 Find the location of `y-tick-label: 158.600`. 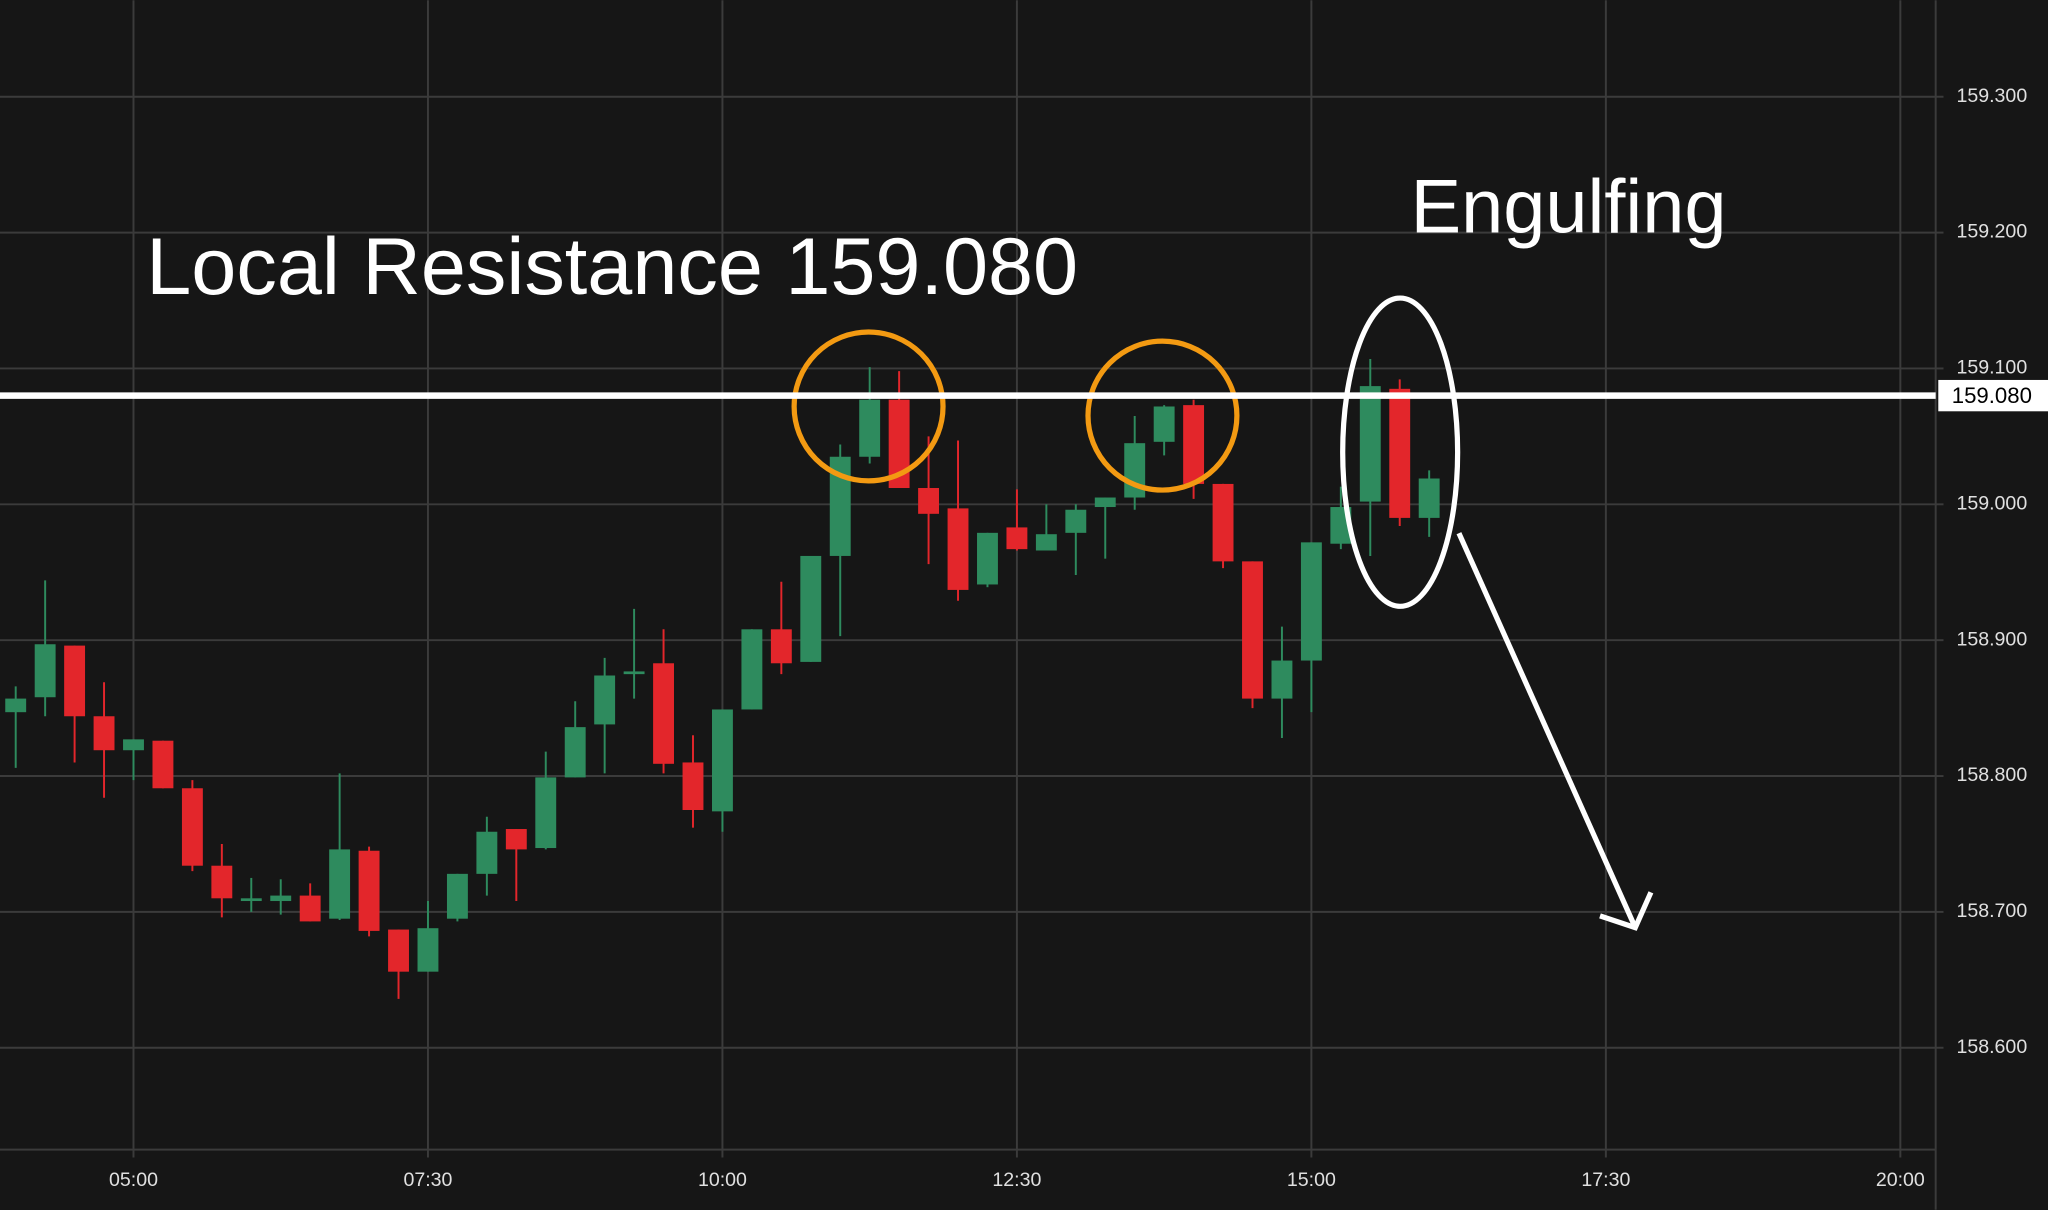

y-tick-label: 158.600 is located at coordinates (1991, 1047).